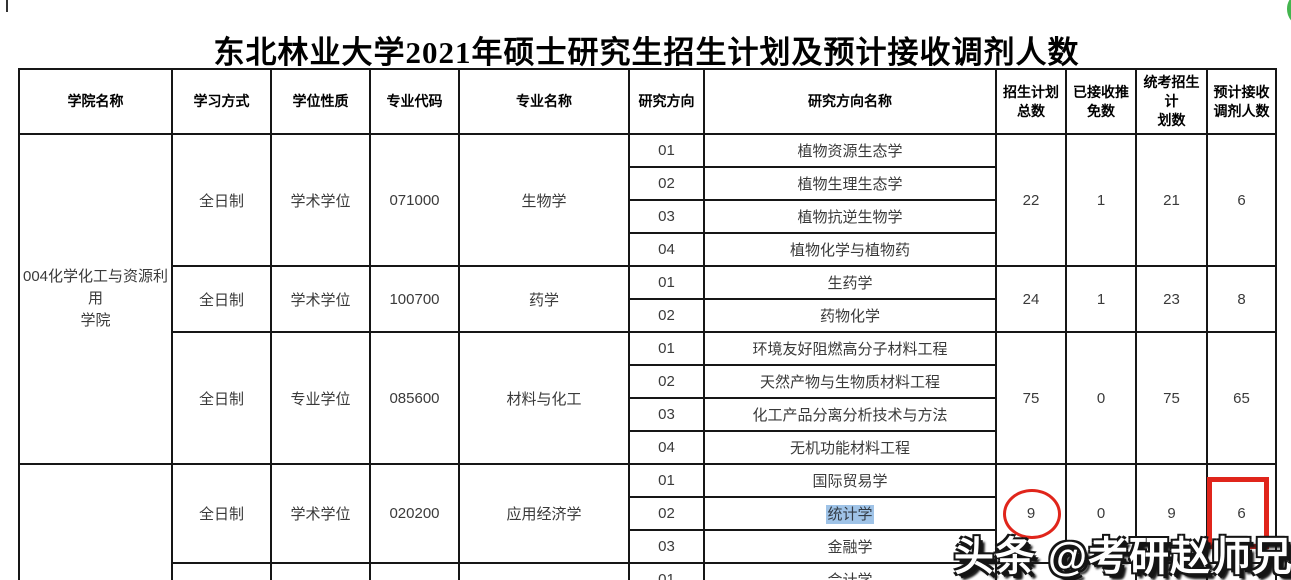 The width and height of the screenshot is (1291, 580). Describe the element at coordinates (850, 480) in the screenshot. I see `direction-name-cell: 国际贸易学` at that location.